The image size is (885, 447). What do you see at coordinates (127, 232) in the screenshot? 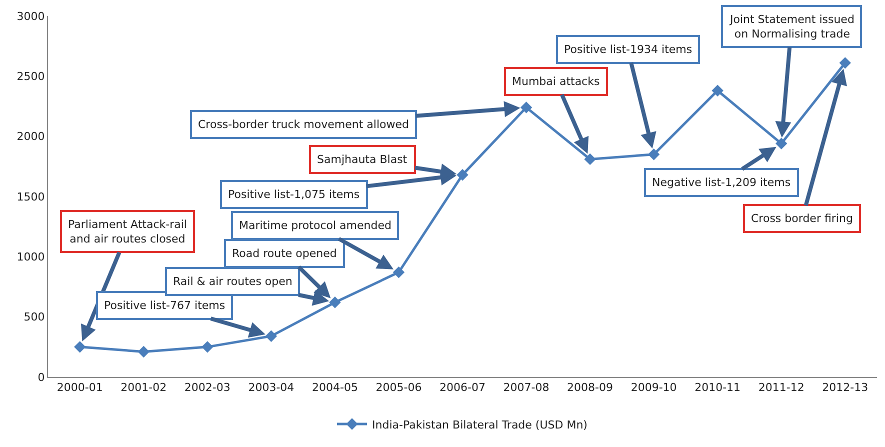
I see `annotation: Parliament Attack-rail and air routes closed` at bounding box center [127, 232].